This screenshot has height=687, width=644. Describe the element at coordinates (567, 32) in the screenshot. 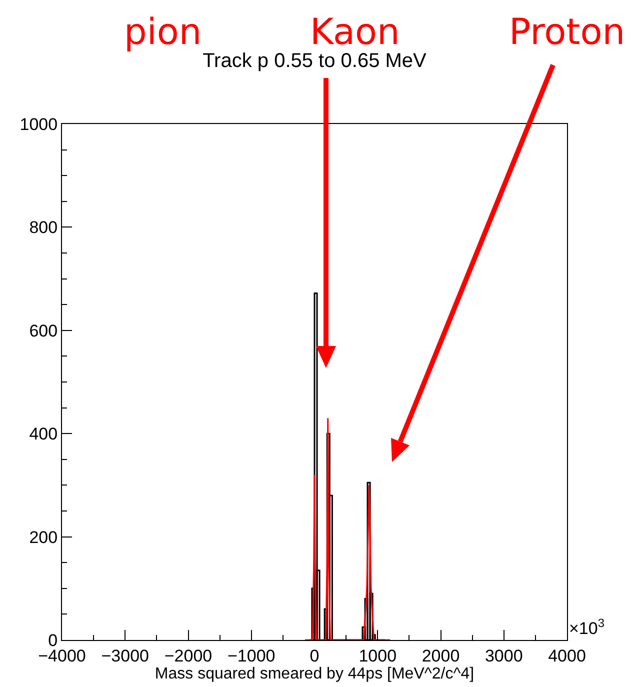

I see `text: Proton` at that location.